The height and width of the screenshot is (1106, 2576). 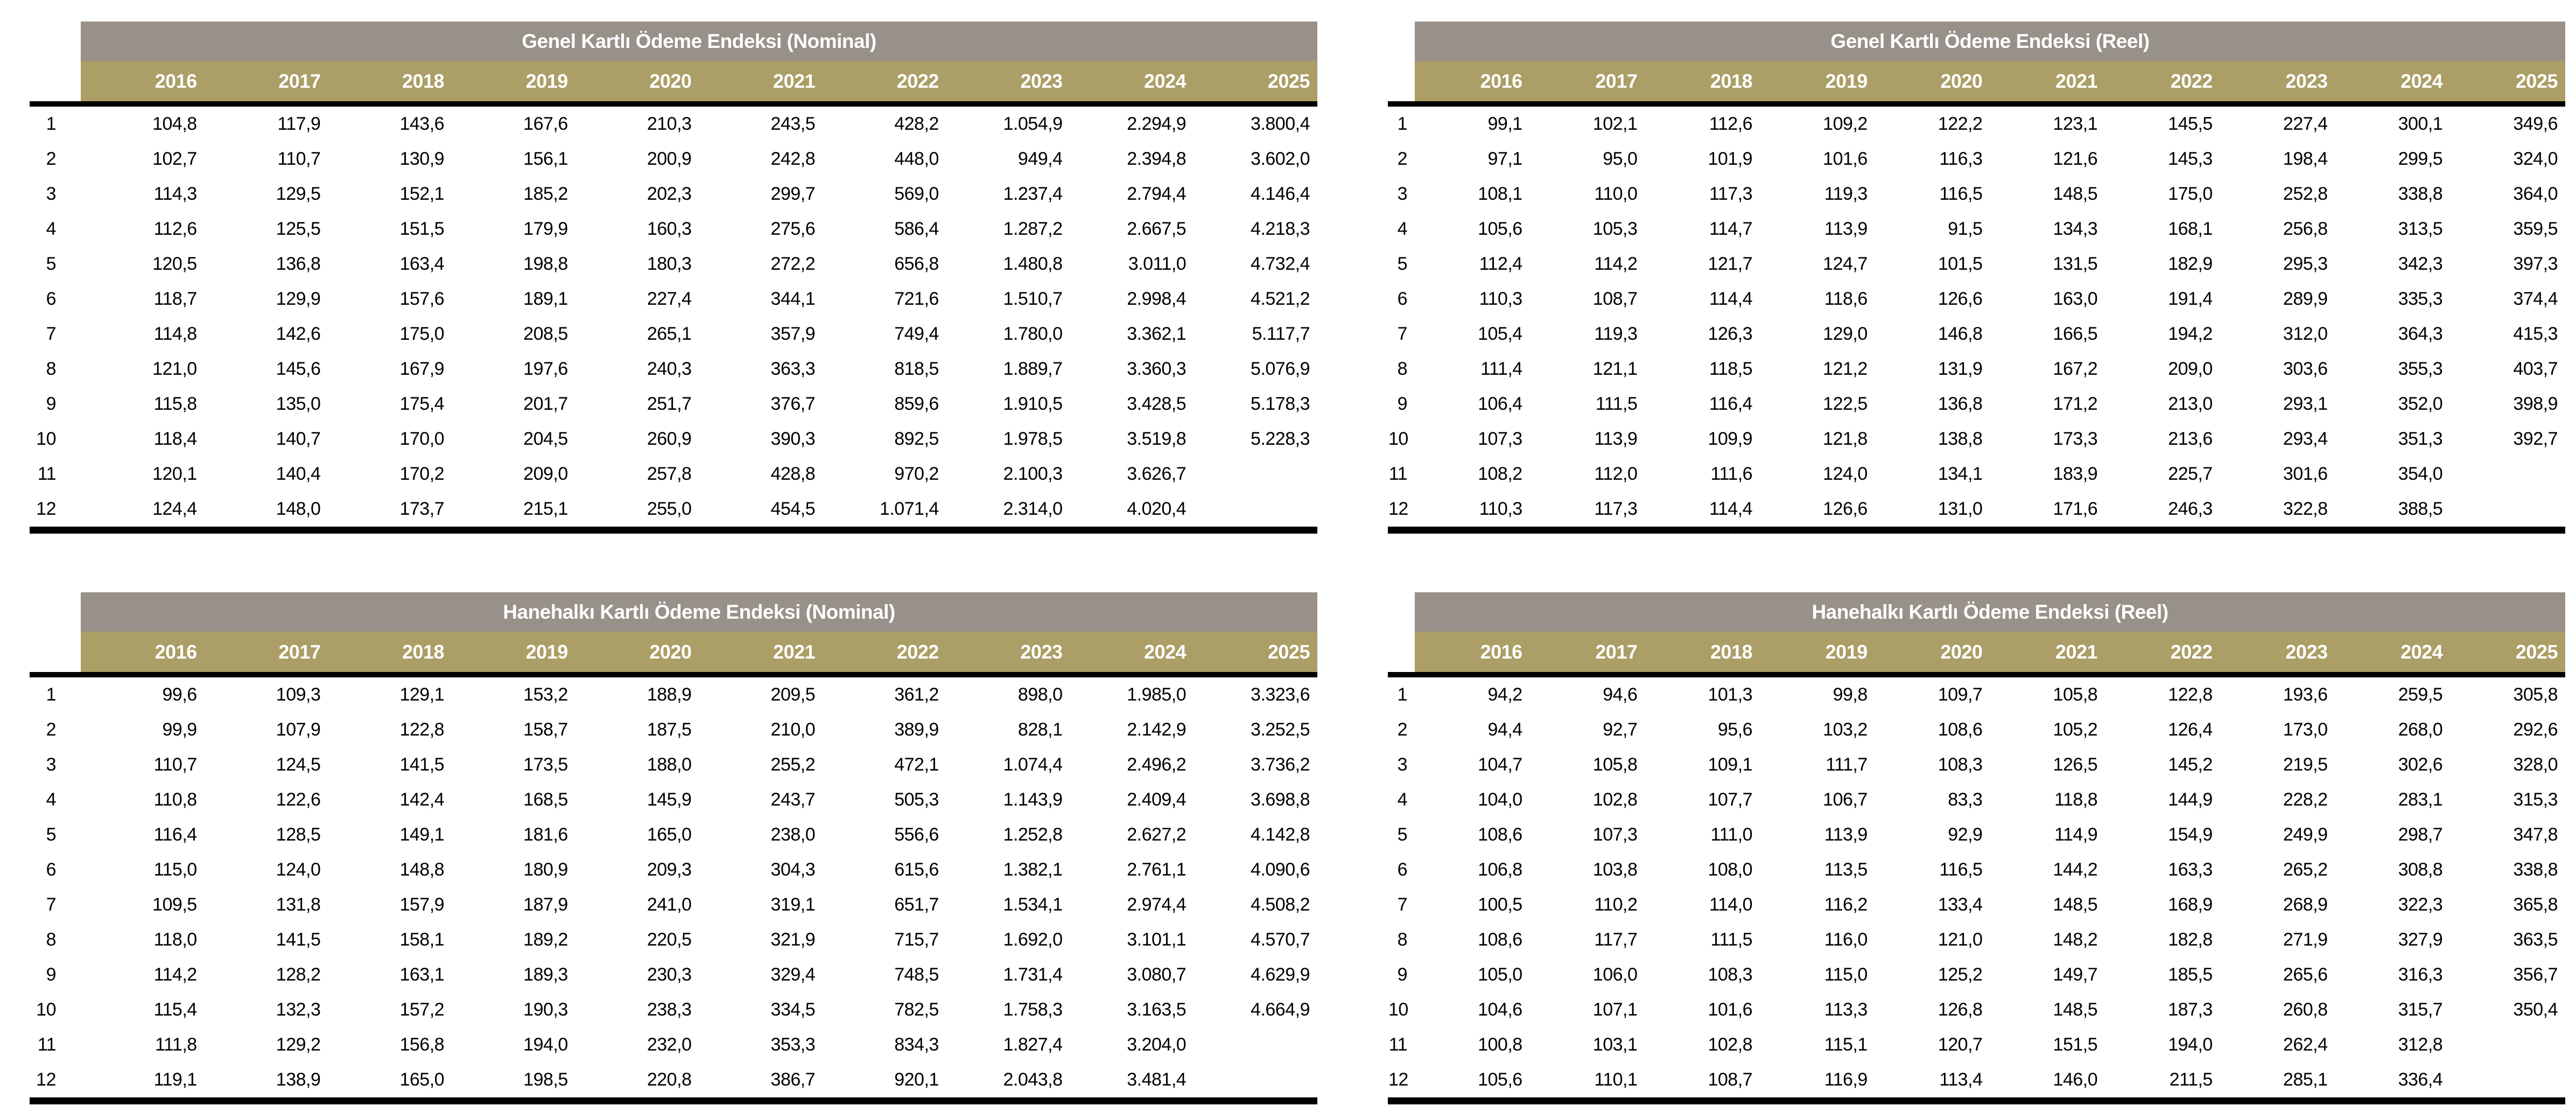 I want to click on index-value: 1.510,7, so click(x=1033, y=299).